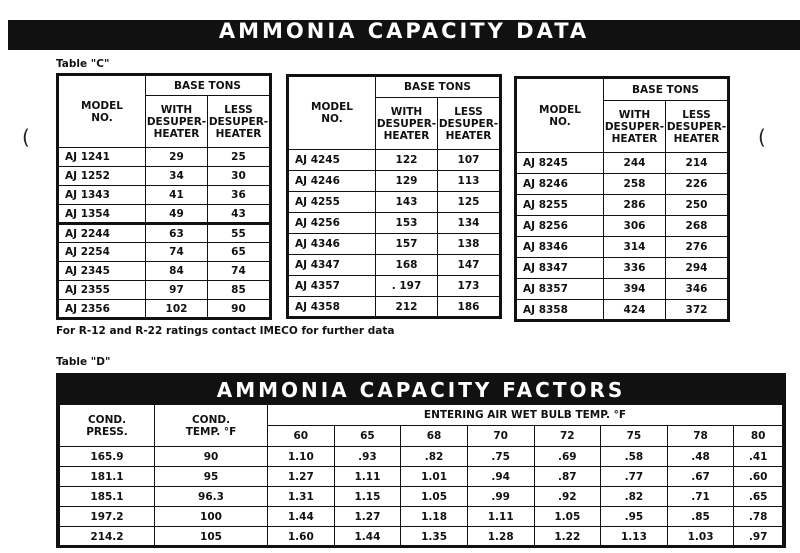 This screenshot has height=553, width=800. What do you see at coordinates (762, 137) in the screenshot?
I see `margin-mark-right: (` at bounding box center [762, 137].